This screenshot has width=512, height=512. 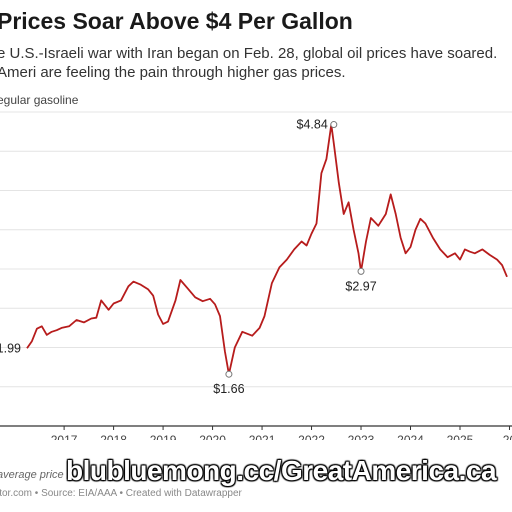 I want to click on x-tick-label: 20, so click(x=507, y=436).